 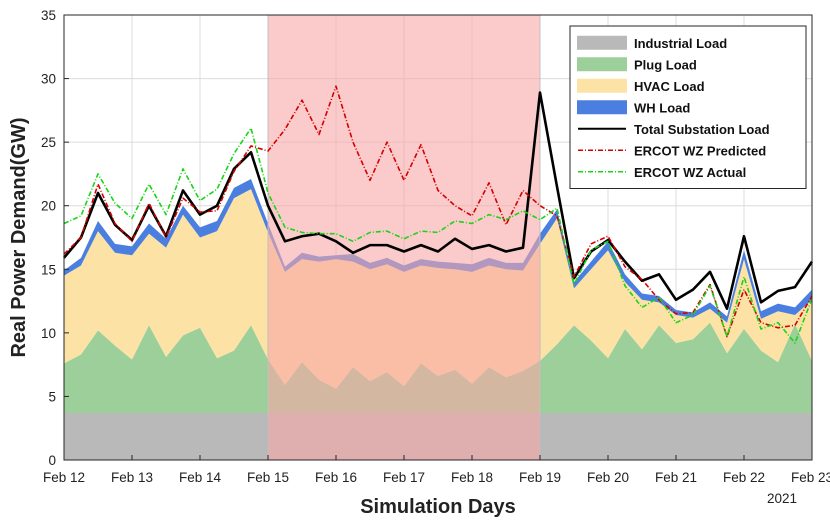 What do you see at coordinates (810, 477) in the screenshot?
I see `x-tick-label-feb-23: Feb 23` at bounding box center [810, 477].